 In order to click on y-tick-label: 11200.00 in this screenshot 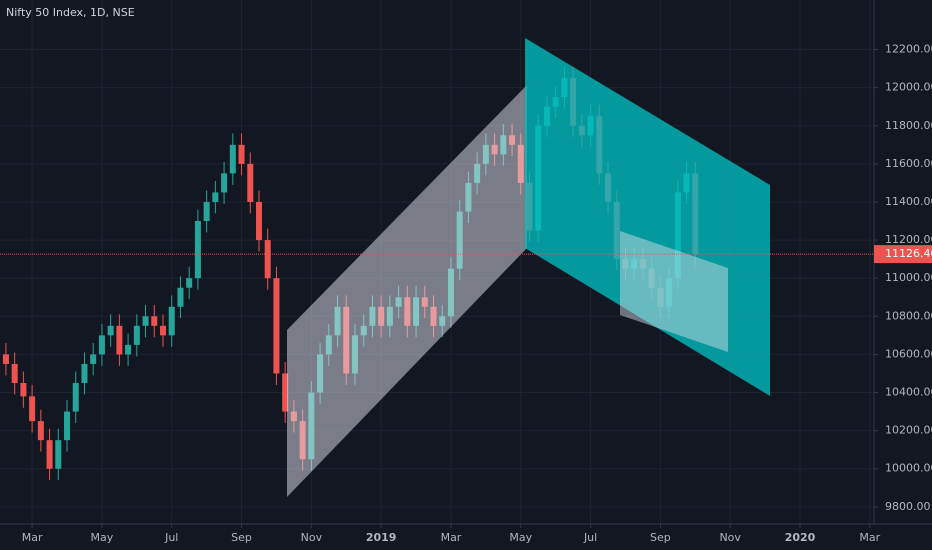, I will do `click(908, 239)`.